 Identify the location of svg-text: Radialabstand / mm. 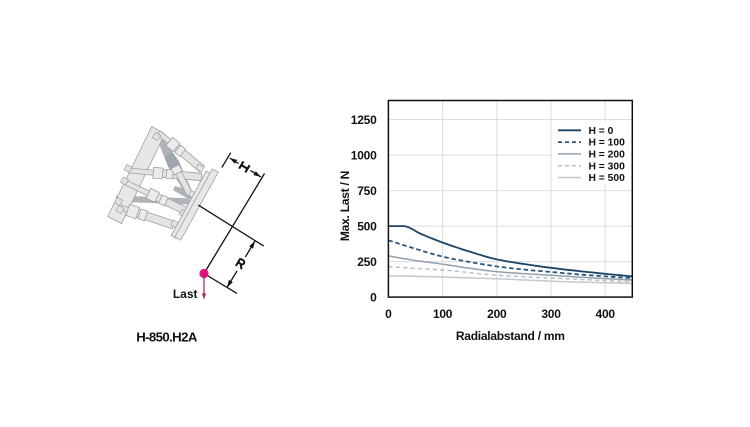
(510, 336).